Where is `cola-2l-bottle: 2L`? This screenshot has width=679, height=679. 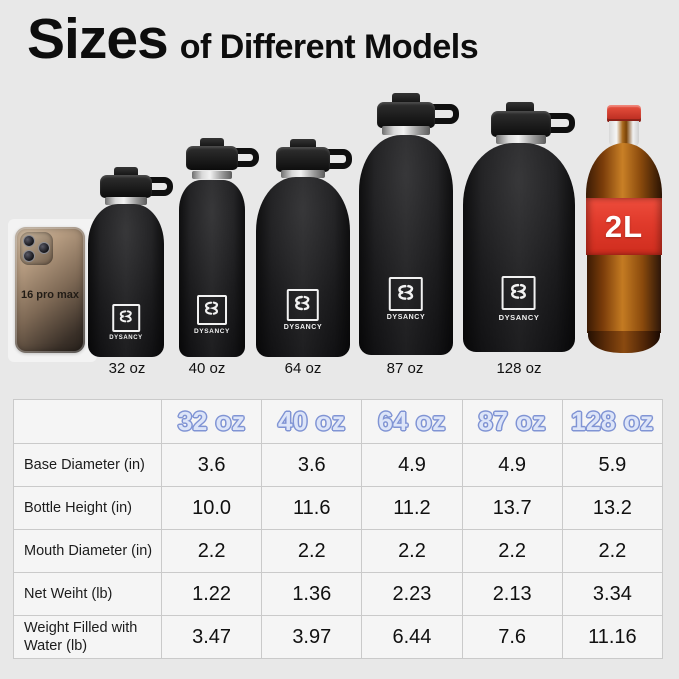
cola-2l-bottle: 2L is located at coordinates (624, 229).